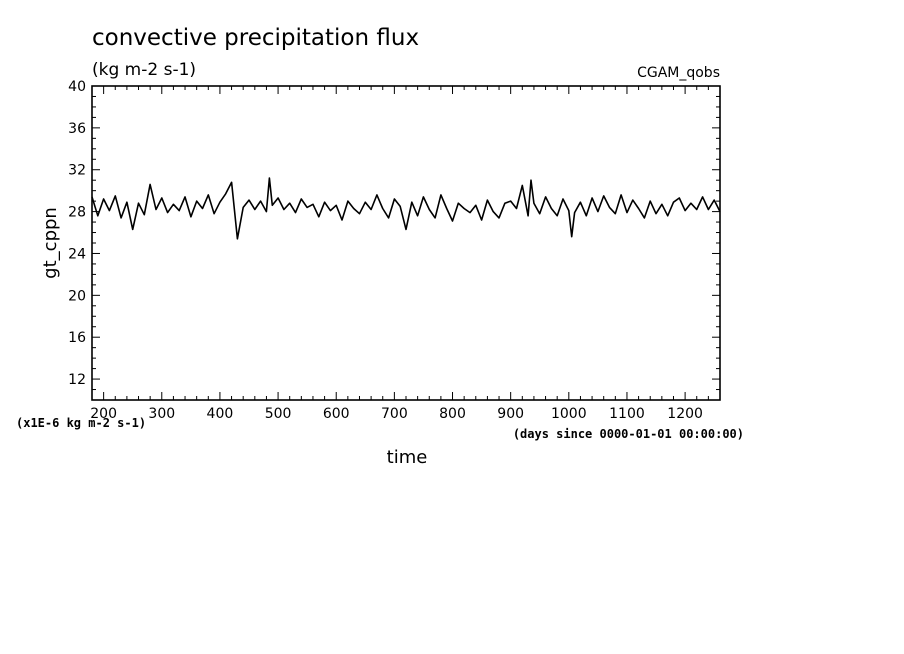 The image size is (904, 654). I want to click on x-tick-label: 1000, so click(569, 414).